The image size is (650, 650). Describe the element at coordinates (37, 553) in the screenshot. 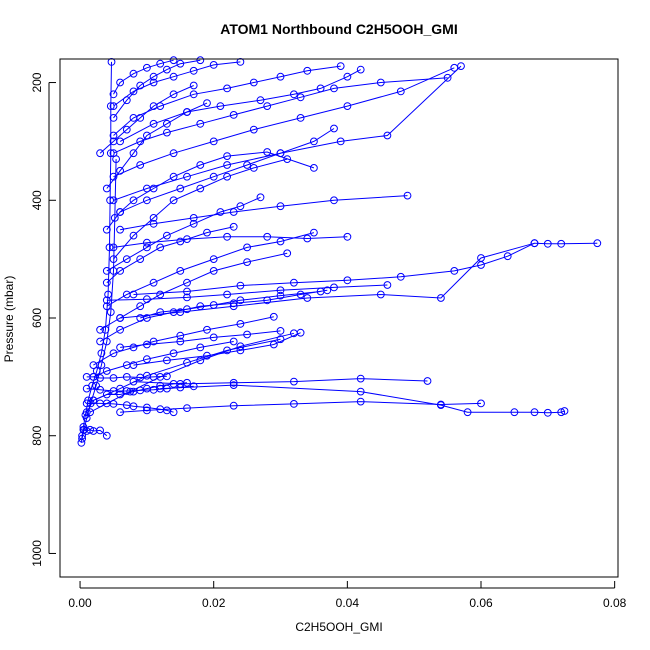

I see `y-tick-label: 1000` at that location.